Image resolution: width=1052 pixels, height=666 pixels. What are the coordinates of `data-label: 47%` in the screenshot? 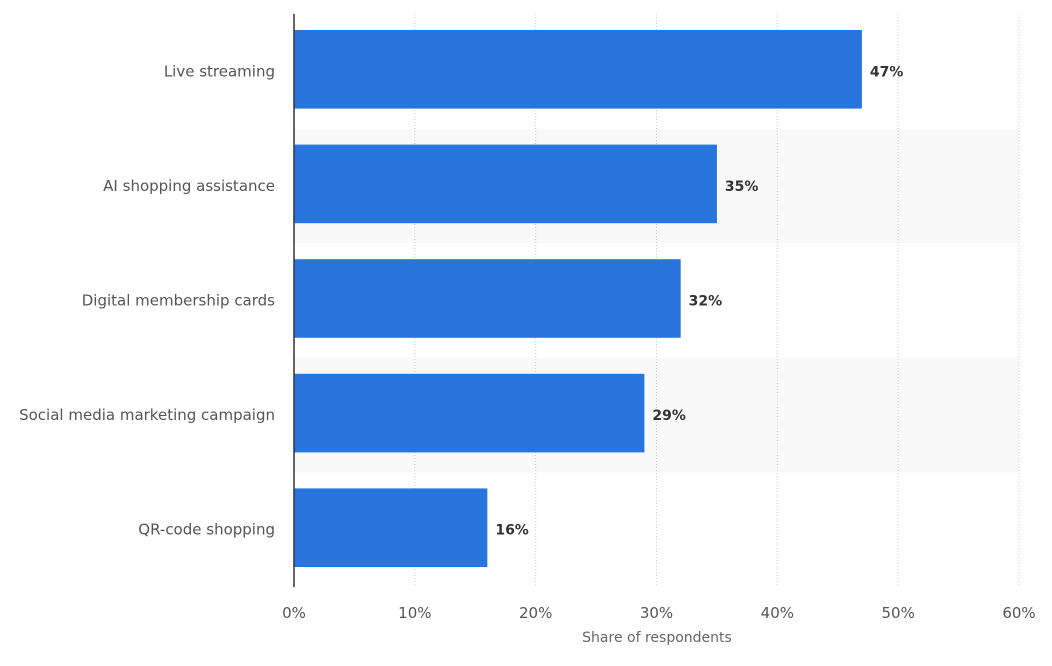 It's located at (887, 72).